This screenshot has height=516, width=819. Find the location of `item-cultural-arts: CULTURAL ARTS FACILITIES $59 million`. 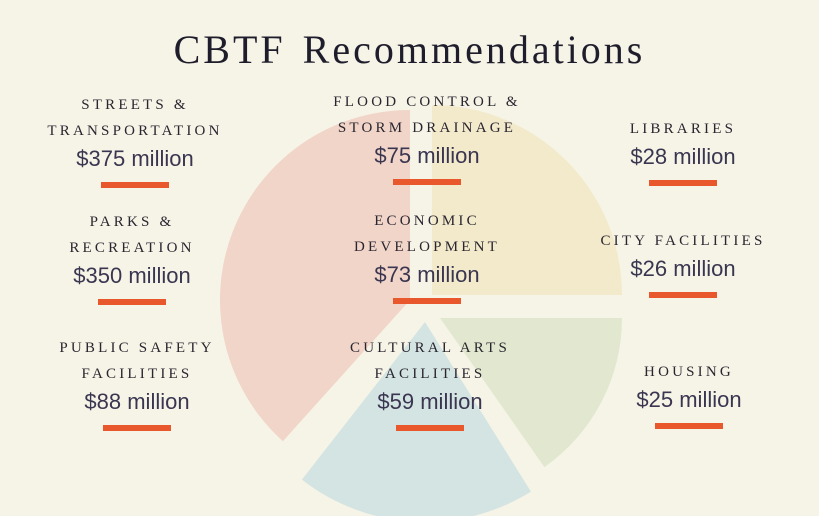

item-cultural-arts: CULTURAL ARTS FACILITIES $59 million is located at coordinates (430, 383).